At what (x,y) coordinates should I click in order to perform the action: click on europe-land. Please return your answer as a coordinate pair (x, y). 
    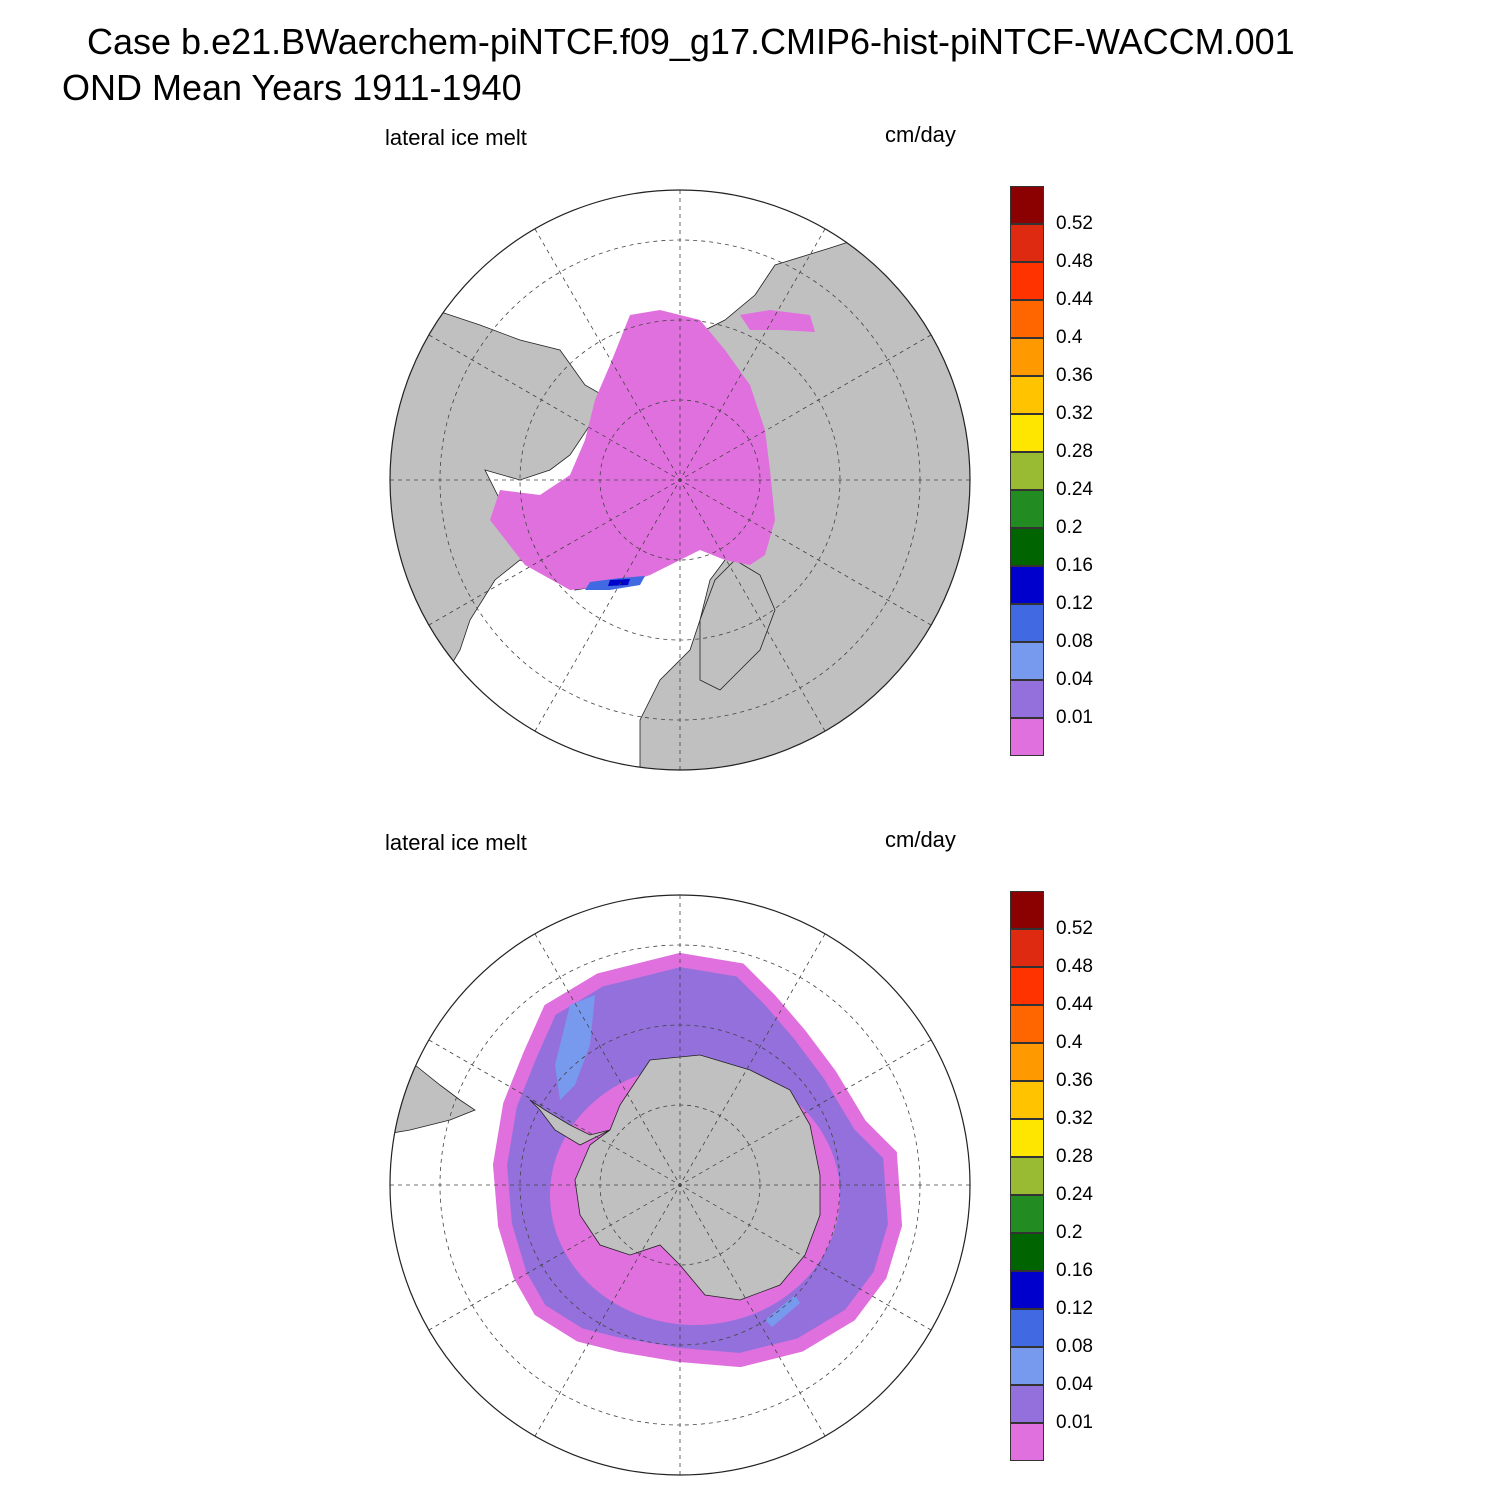
    Looking at the image, I should click on (737, 625).